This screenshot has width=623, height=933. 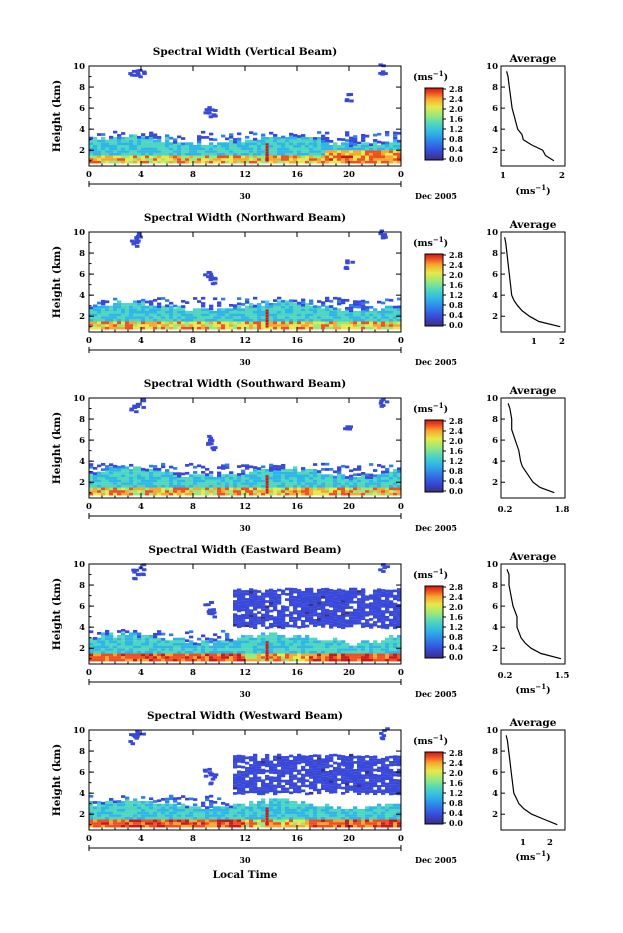 What do you see at coordinates (193, 175) in the screenshot?
I see `x-tick-label: 8` at bounding box center [193, 175].